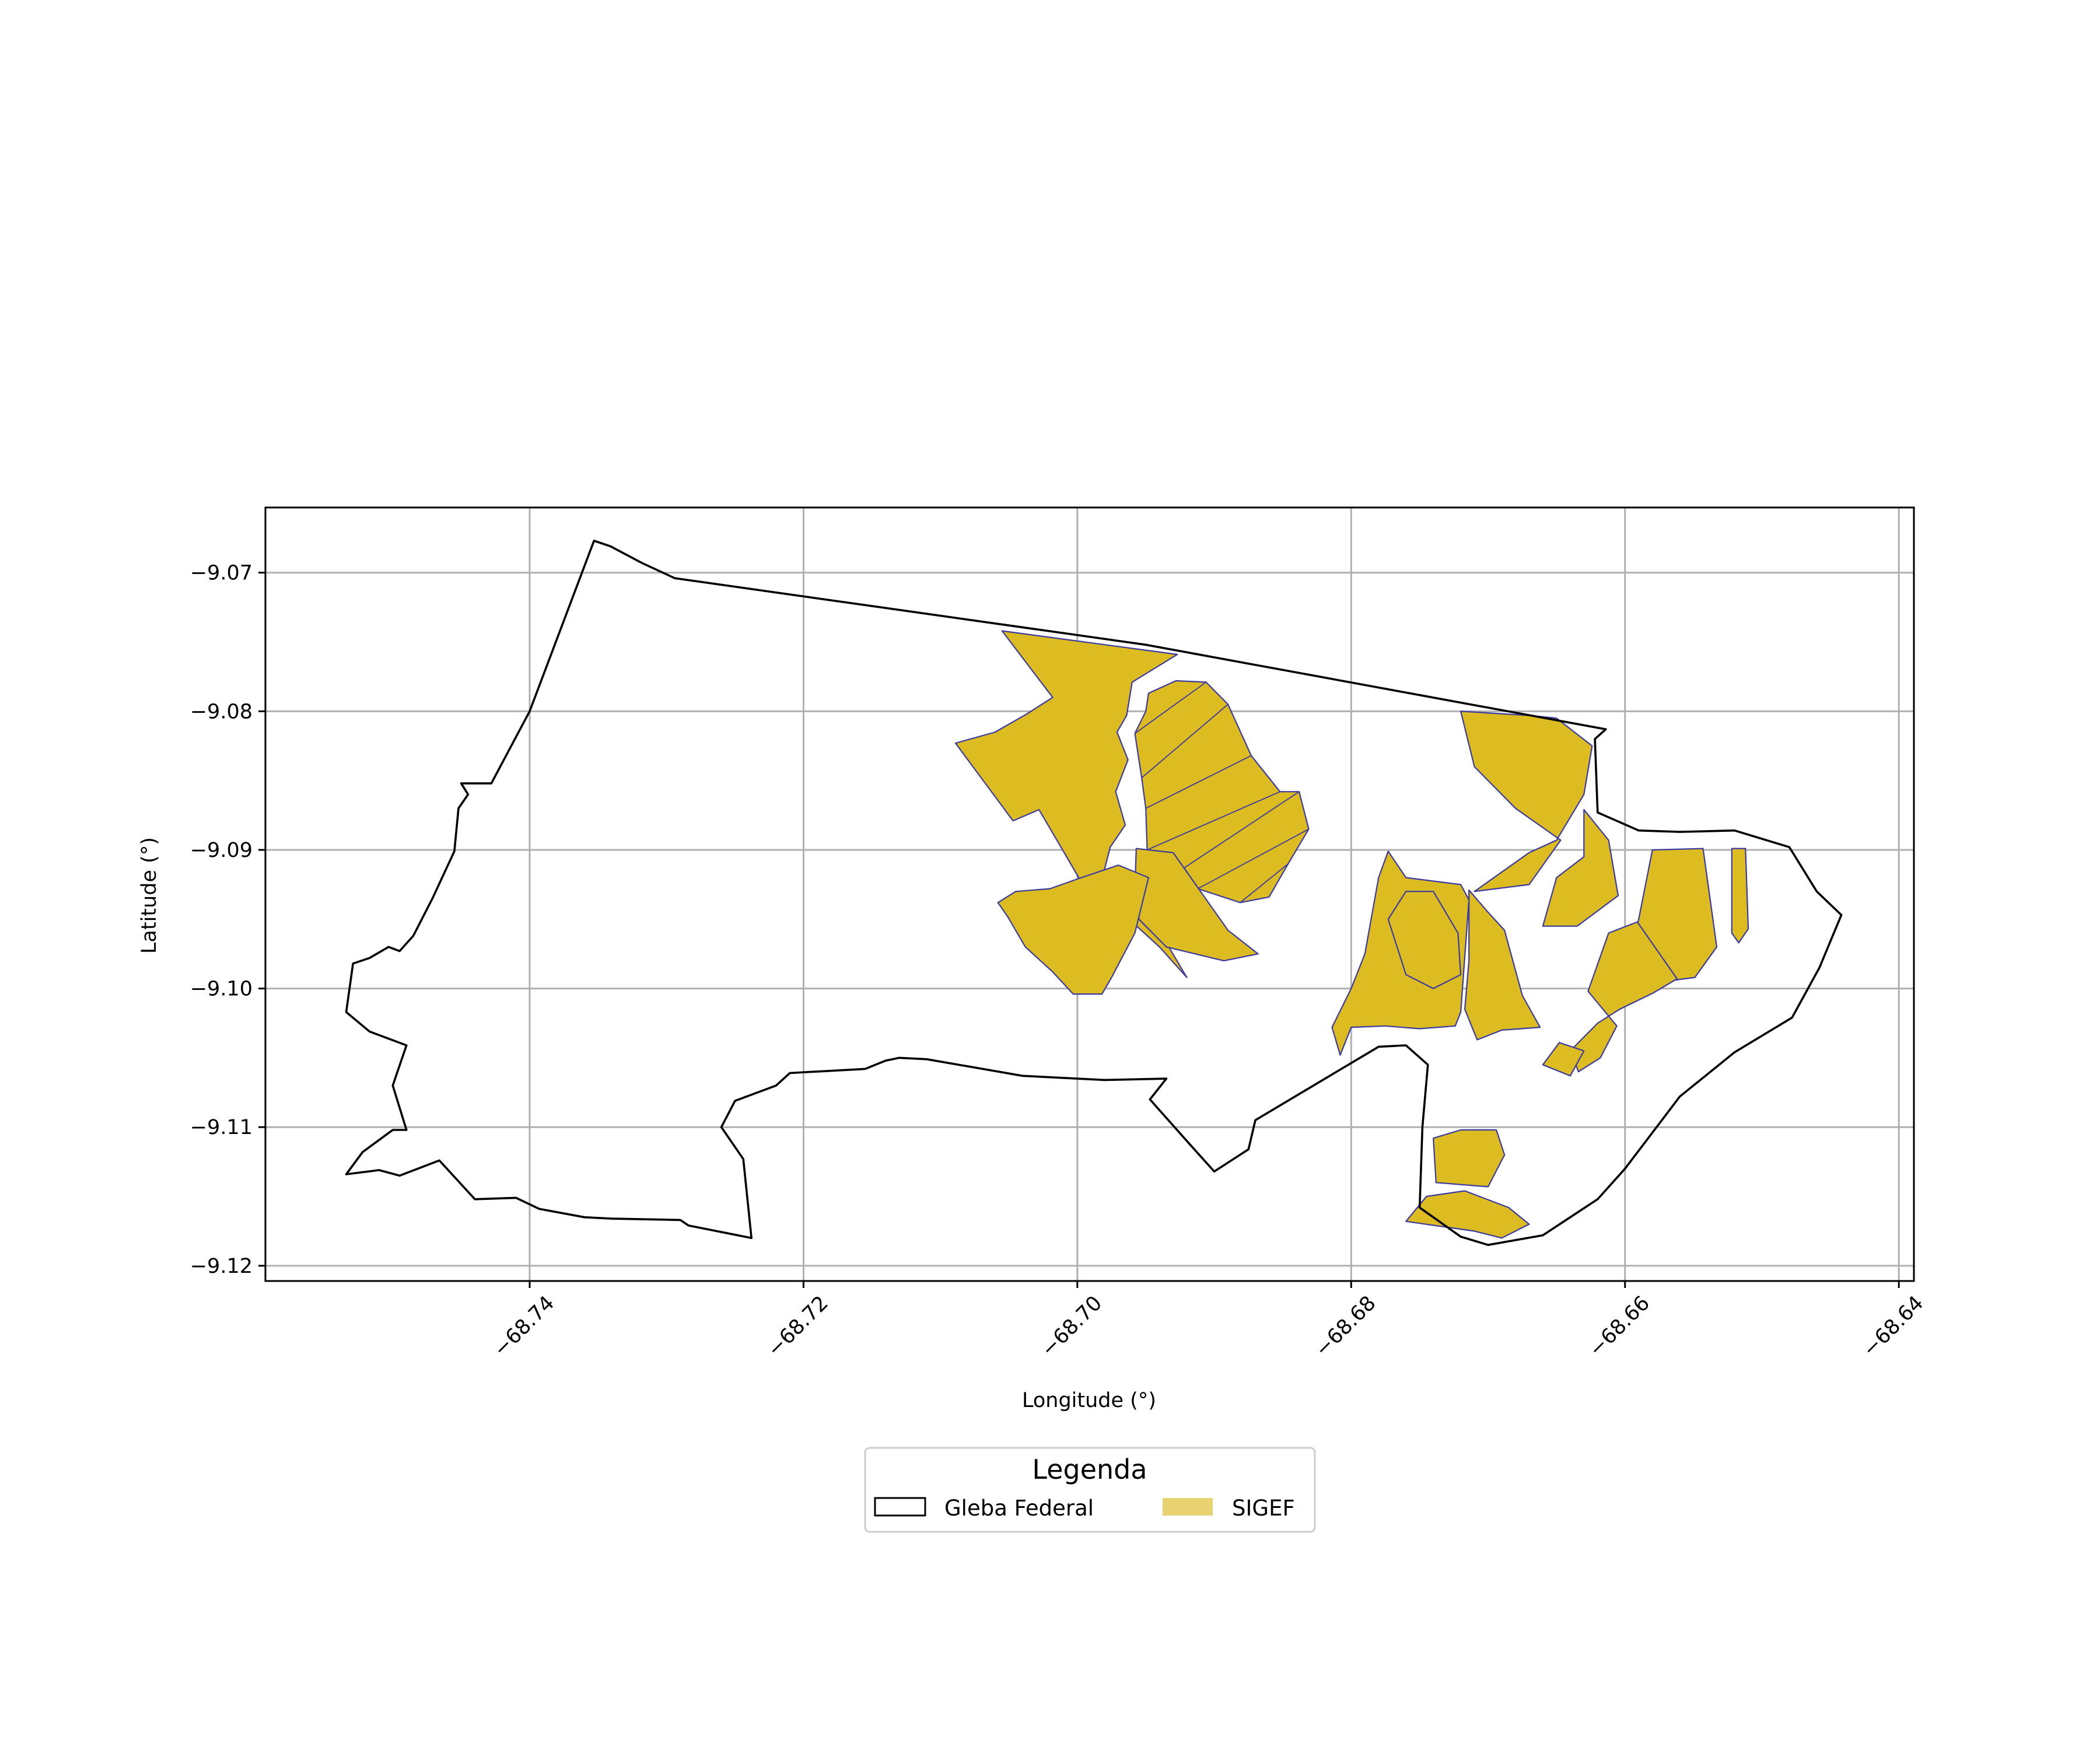 The width and height of the screenshot is (2100, 1750). What do you see at coordinates (228, 920) in the screenshot?
I see `y-axis-ticks: −9.07 −9.08 −9.09 −9.10 −9.11 −9.12` at bounding box center [228, 920].